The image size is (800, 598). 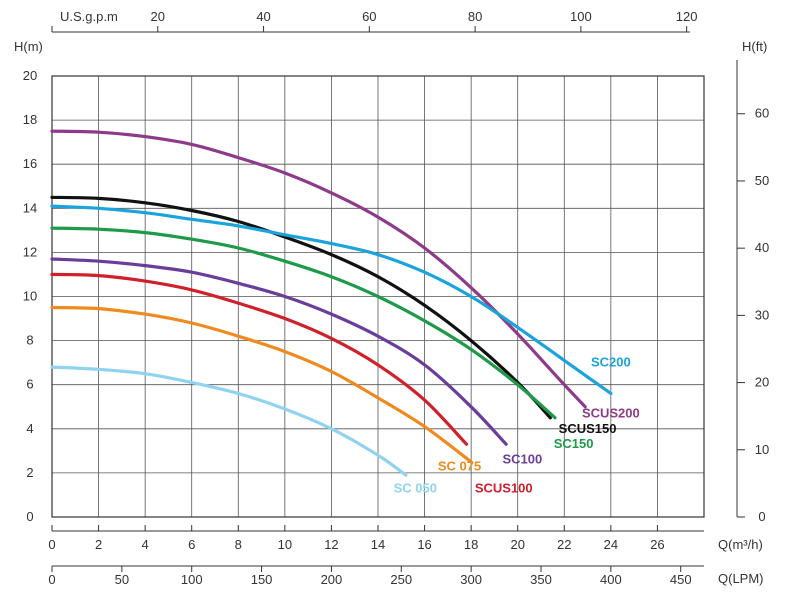 What do you see at coordinates (761, 516) in the screenshot?
I see `right-tick-label: 0` at bounding box center [761, 516].